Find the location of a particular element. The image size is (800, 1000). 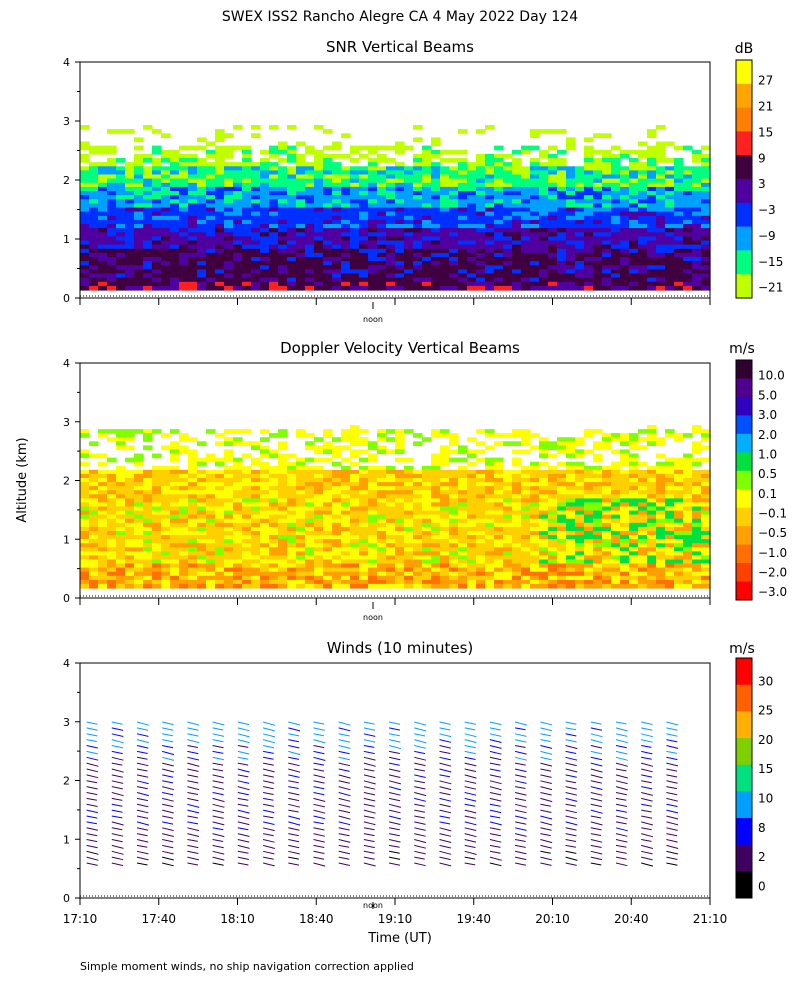

doppler-heatmap is located at coordinates (395, 507).